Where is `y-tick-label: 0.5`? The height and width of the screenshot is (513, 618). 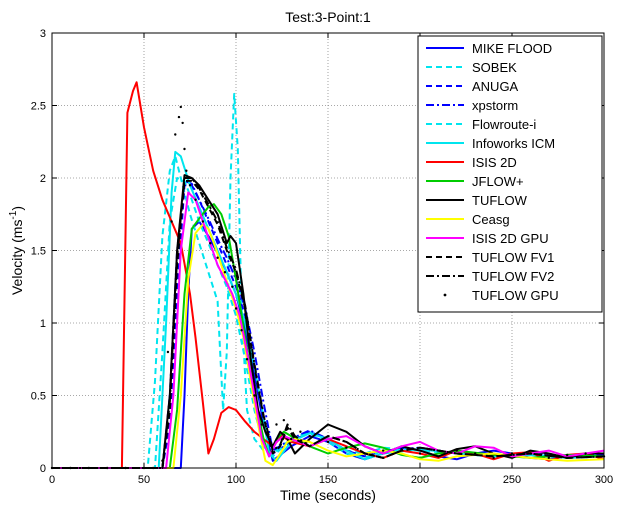 y-tick-label: 0.5 is located at coordinates (38, 397).